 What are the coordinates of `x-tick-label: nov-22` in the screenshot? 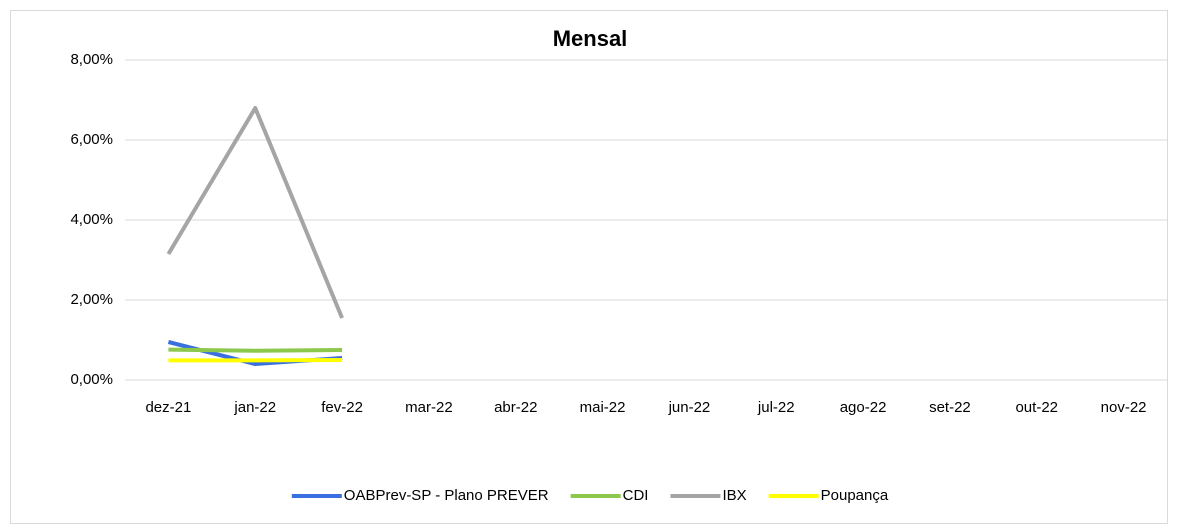 It's located at (1124, 407).